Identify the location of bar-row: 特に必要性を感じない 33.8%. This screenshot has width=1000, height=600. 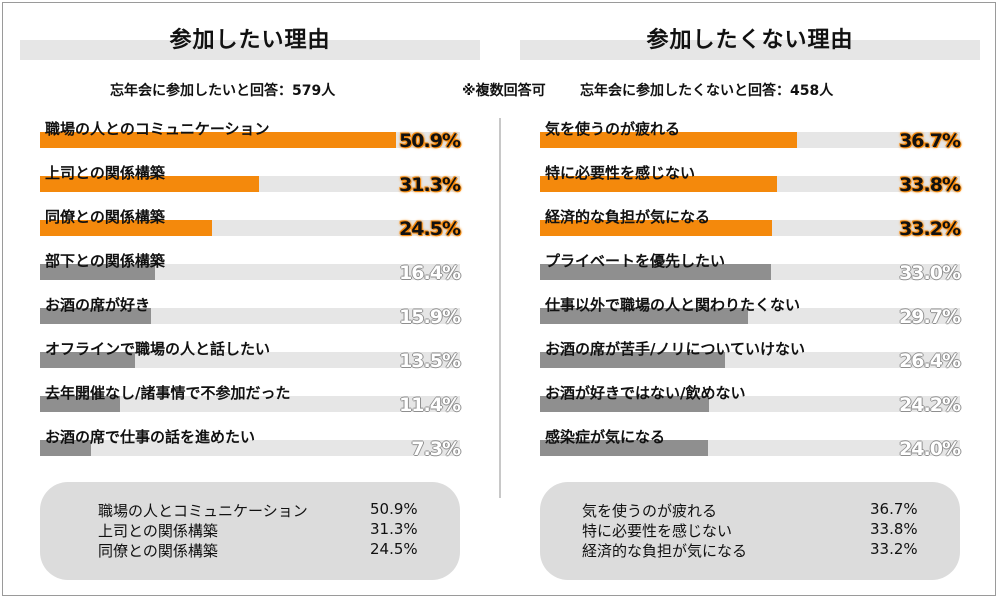
(750, 184).